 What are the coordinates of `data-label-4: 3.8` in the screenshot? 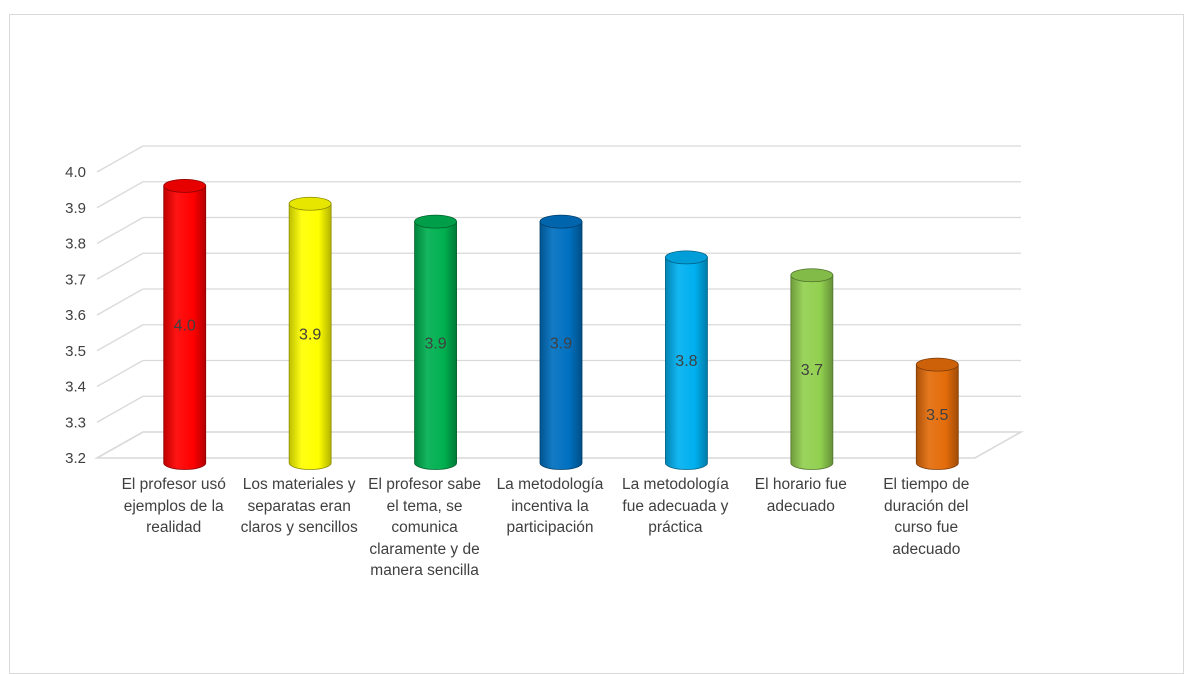 It's located at (686, 361).